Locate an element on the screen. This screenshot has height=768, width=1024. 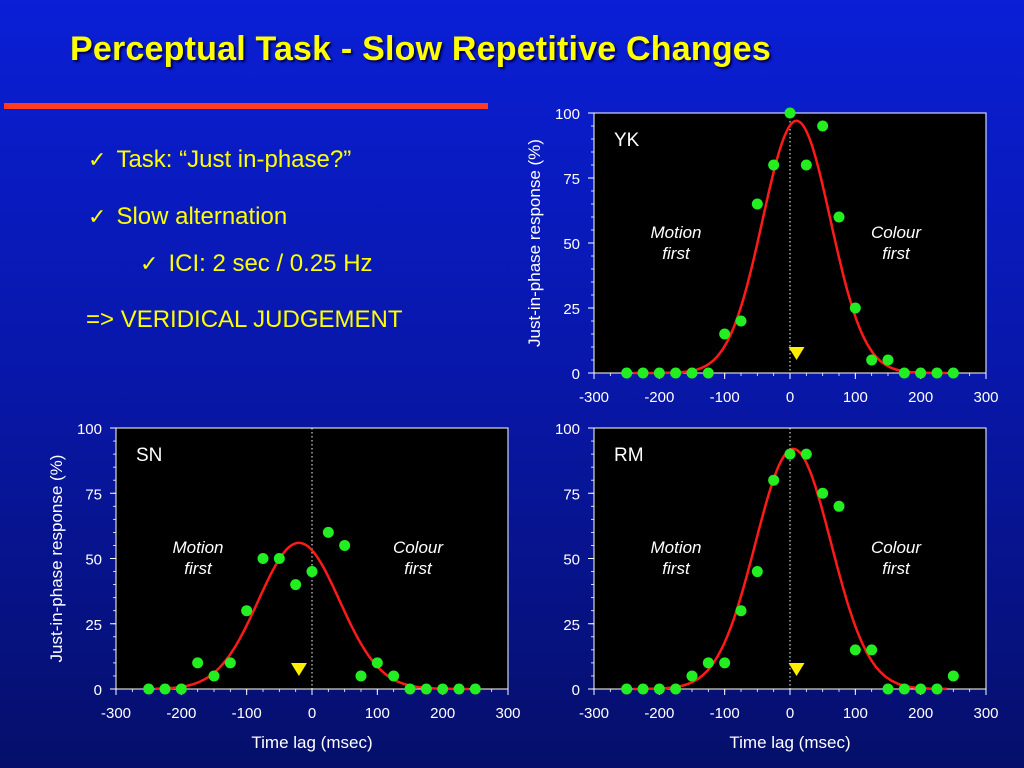
bullet-ici-text: ICI: 2 sec / 0.25 Hz is located at coordinates (270, 263).